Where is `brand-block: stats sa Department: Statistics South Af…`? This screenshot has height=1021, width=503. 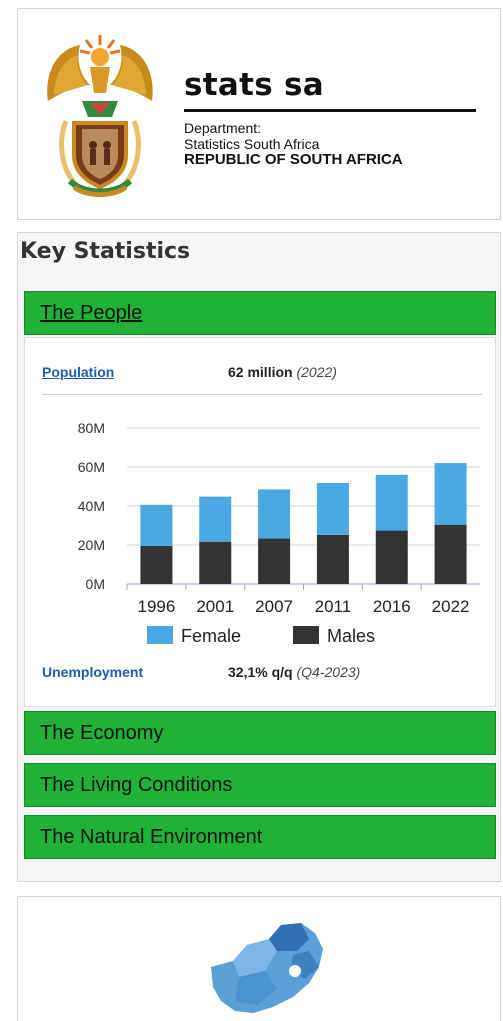
brand-block: stats sa Department: Statistics South Af… is located at coordinates (330, 117).